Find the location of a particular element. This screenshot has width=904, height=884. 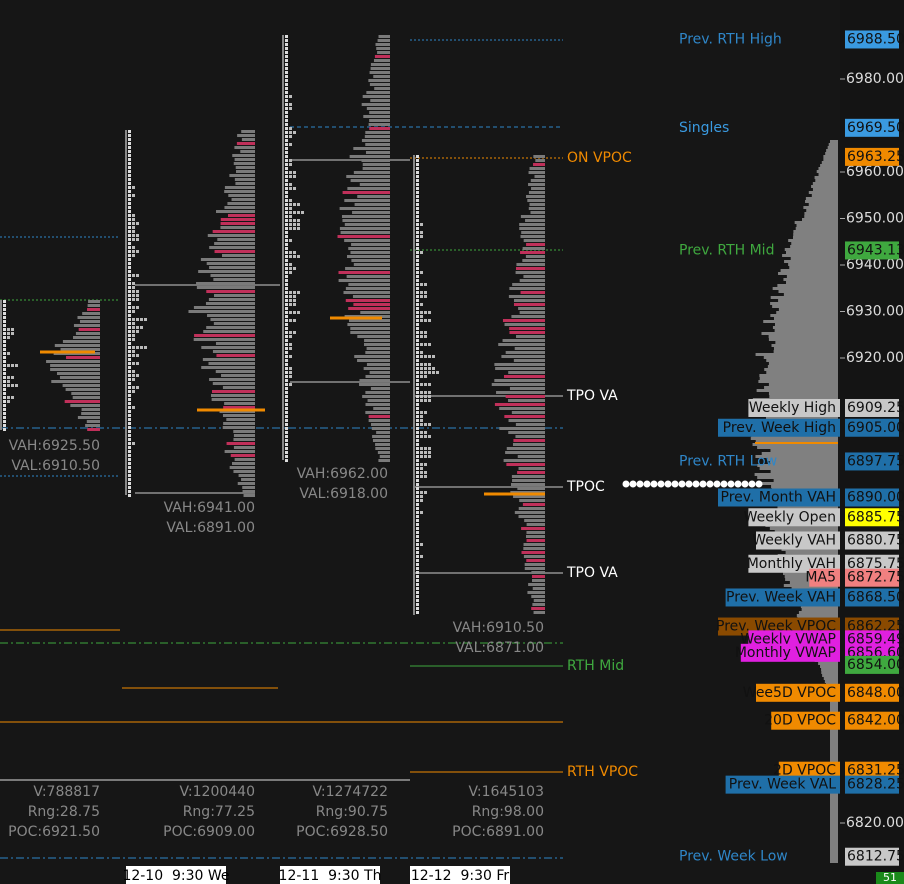

price-tag: 6988.50 is located at coordinates (875, 39).